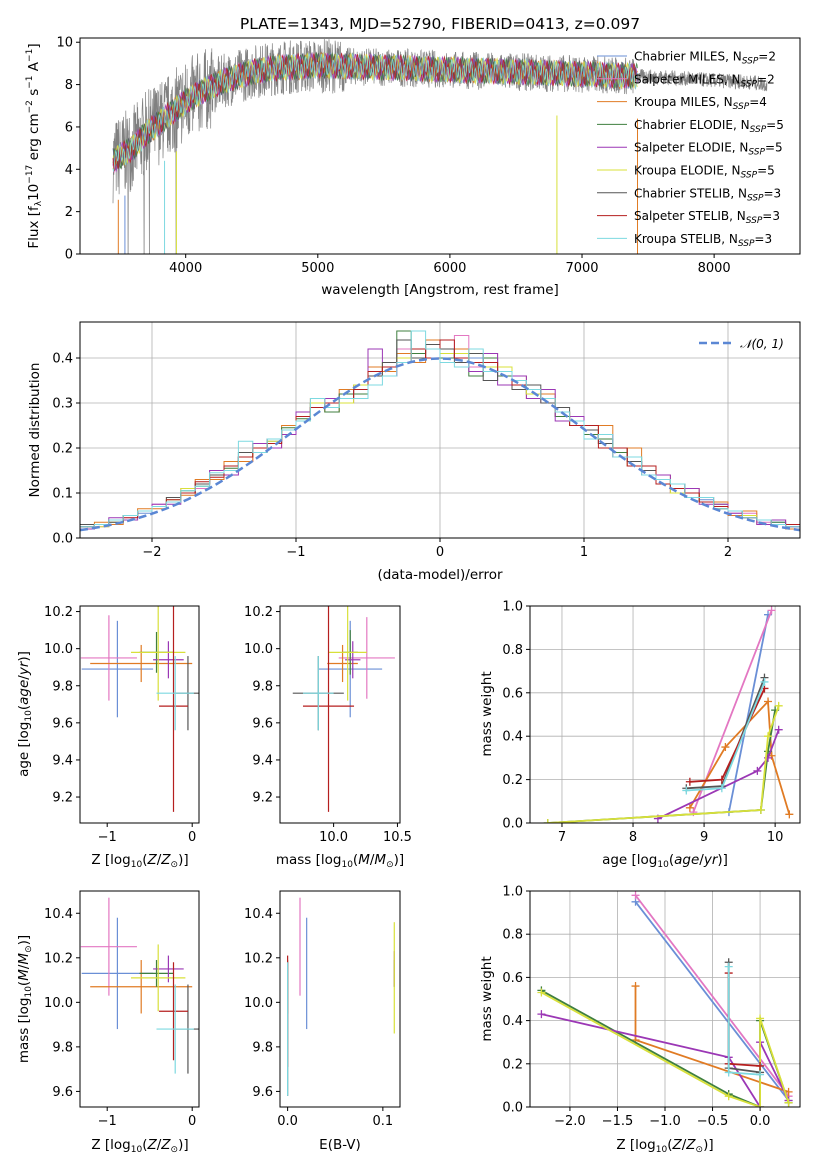  I want to click on mass-vs-ebv-y-tick-label: 10.4, so click(258, 914).